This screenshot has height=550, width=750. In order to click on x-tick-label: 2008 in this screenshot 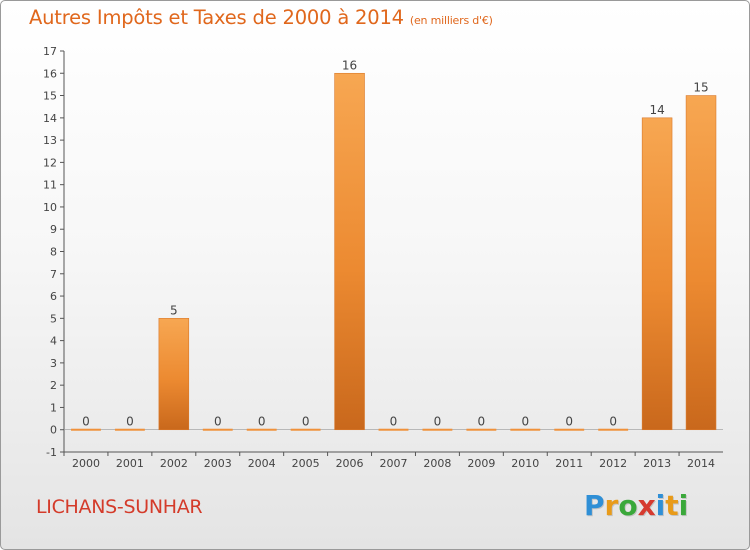, I will do `click(437, 463)`.